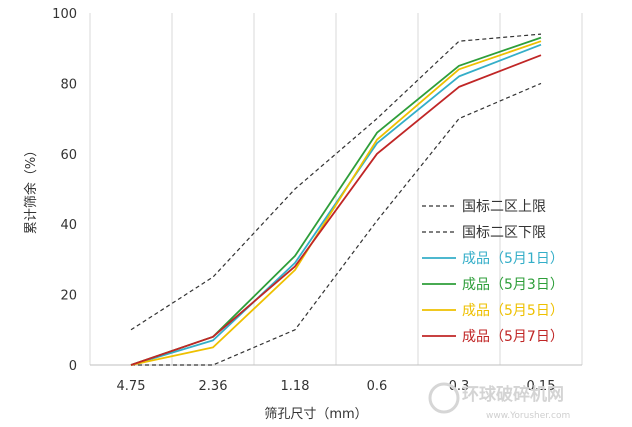 This screenshot has height=427, width=632. What do you see at coordinates (513, 394) in the screenshot?
I see `watermark-text: 环球破碎机网` at bounding box center [513, 394].